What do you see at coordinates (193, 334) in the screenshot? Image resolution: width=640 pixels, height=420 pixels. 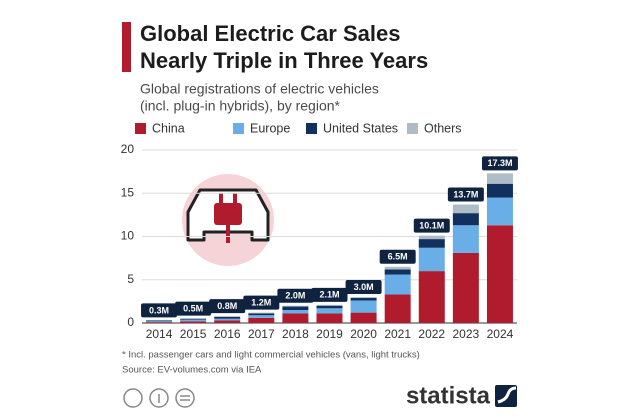 I see `x-tick-label: 2015` at bounding box center [193, 334].